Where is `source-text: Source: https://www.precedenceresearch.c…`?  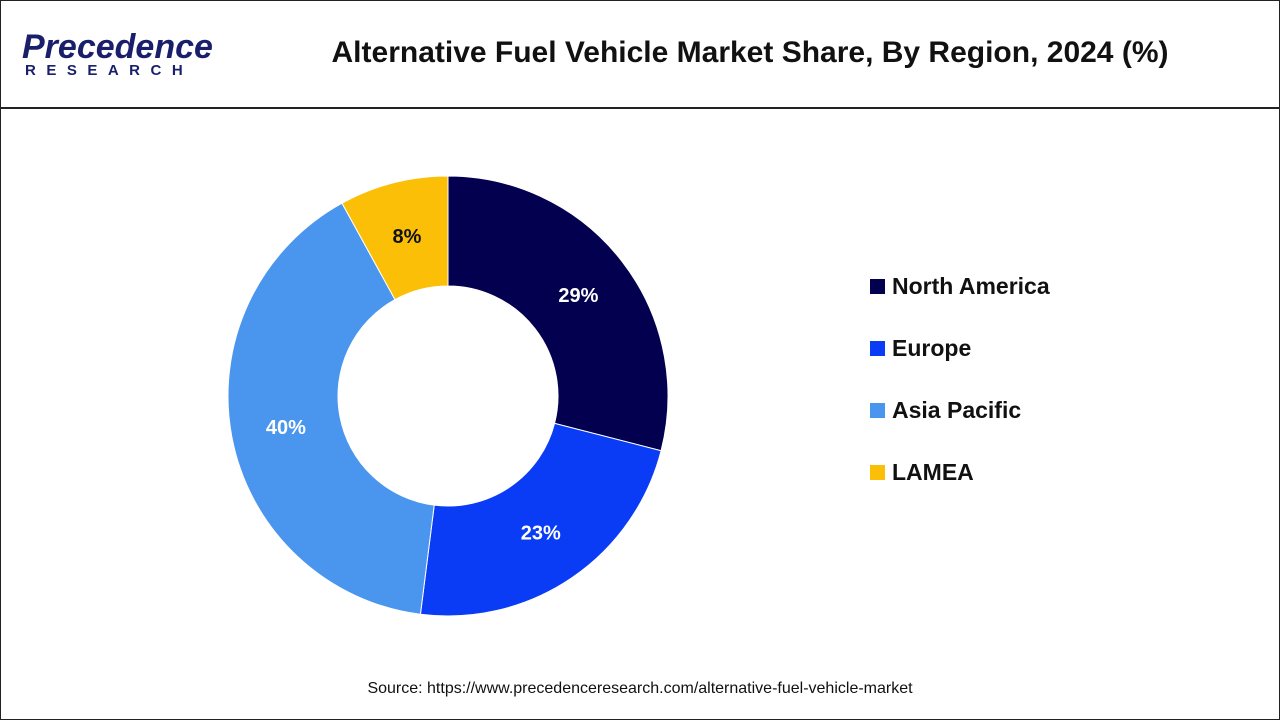 source-text: Source: https://www.precedenceresearch.c… is located at coordinates (640, 688).